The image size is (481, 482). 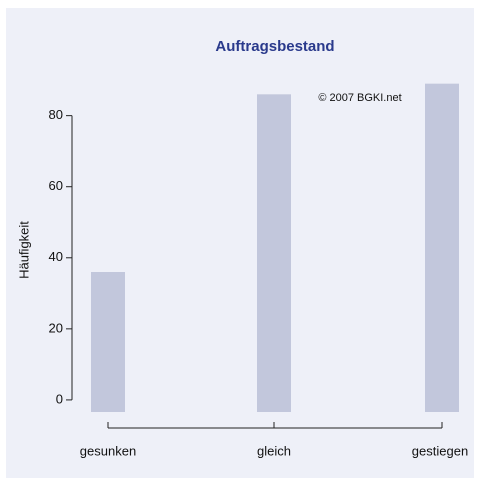 I want to click on x-tick-label: gesunken, so click(x=108, y=450).